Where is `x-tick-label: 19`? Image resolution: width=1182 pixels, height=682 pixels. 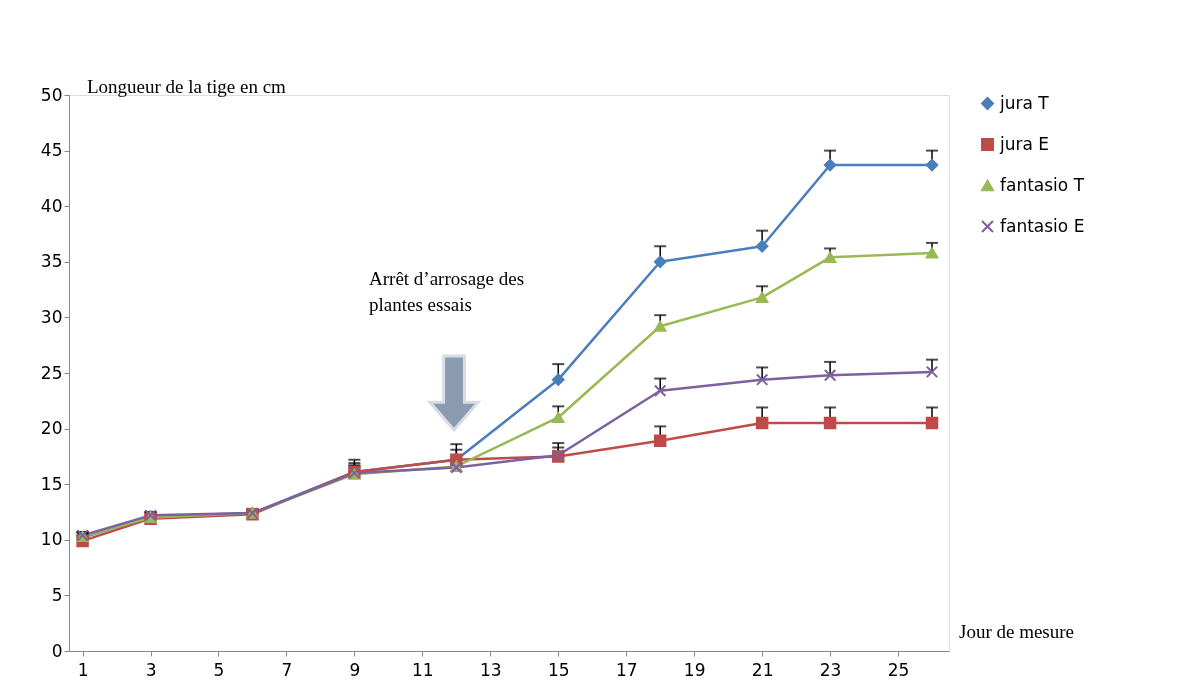 x-tick-label: 19 is located at coordinates (694, 669).